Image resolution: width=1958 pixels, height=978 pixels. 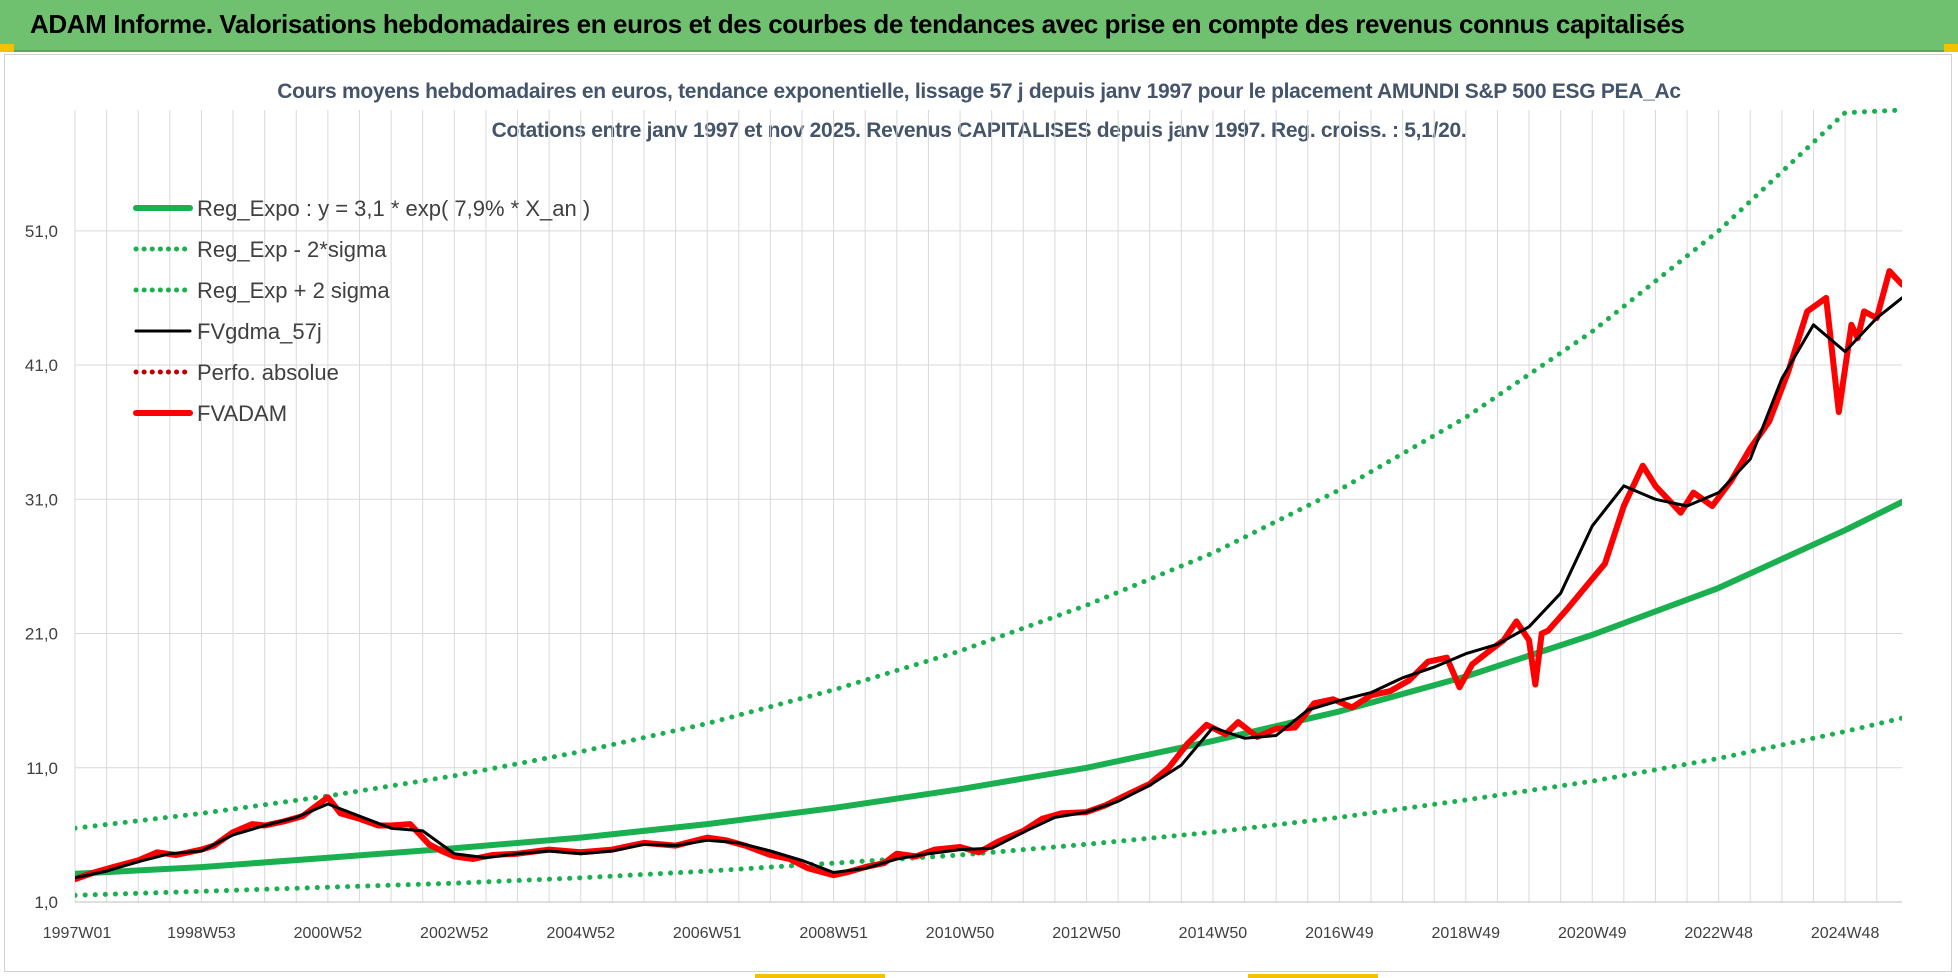 What do you see at coordinates (42, 768) in the screenshot?
I see `y-tick-label: 11,0` at bounding box center [42, 768].